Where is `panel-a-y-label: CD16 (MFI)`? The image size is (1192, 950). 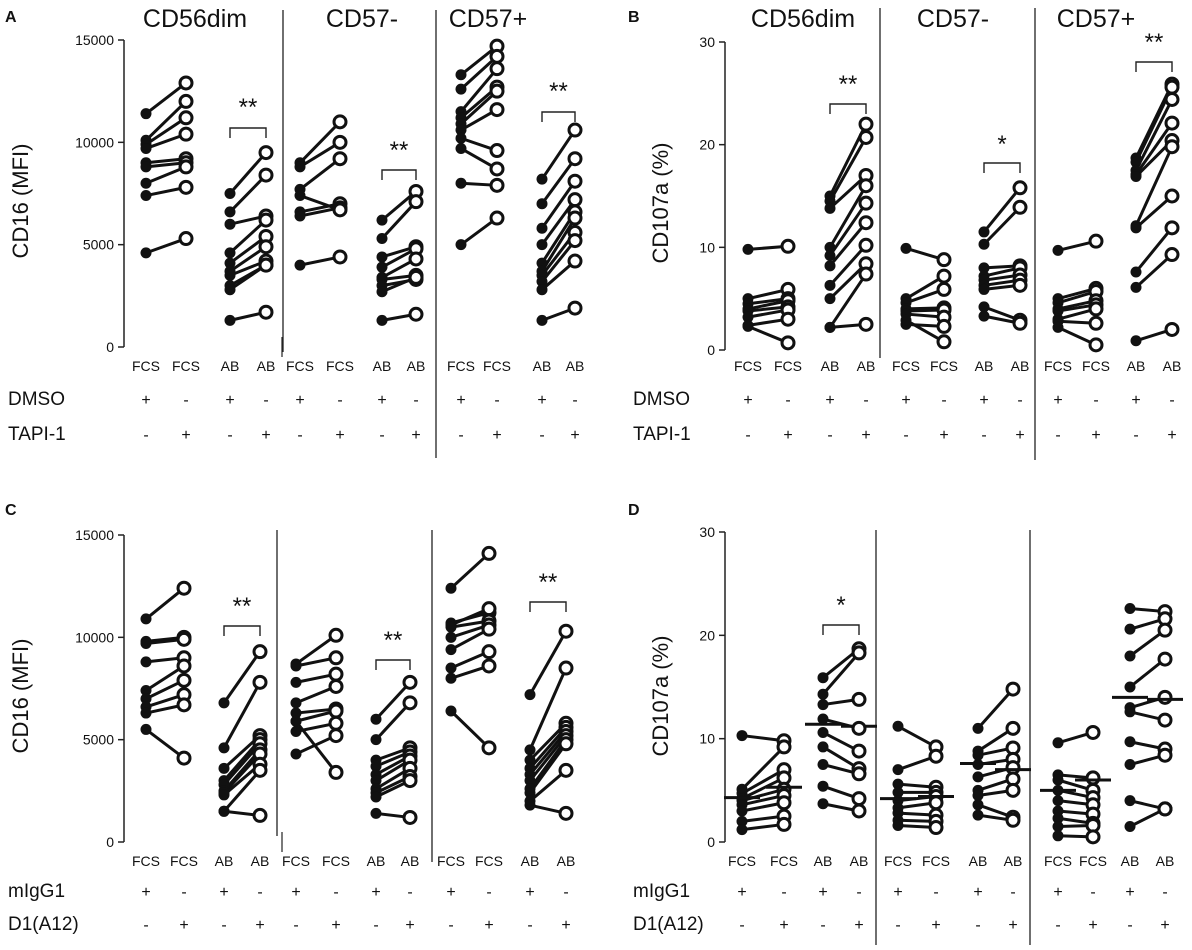
panel-a-y-label: CD16 (MFI) is located at coordinates (20, 201).